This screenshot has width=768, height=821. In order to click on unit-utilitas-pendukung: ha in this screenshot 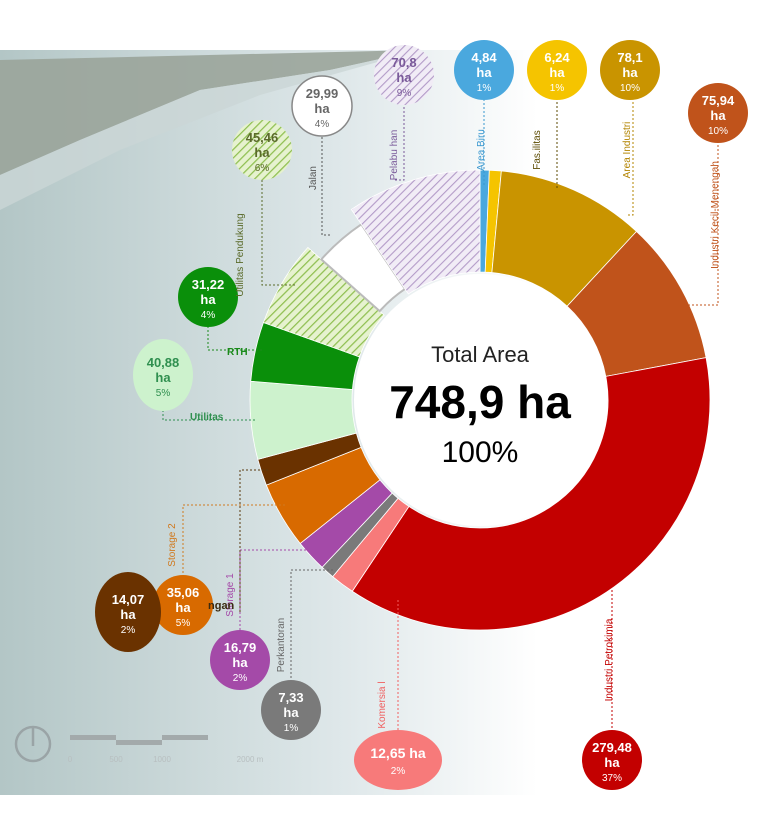, I will do `click(262, 152)`.